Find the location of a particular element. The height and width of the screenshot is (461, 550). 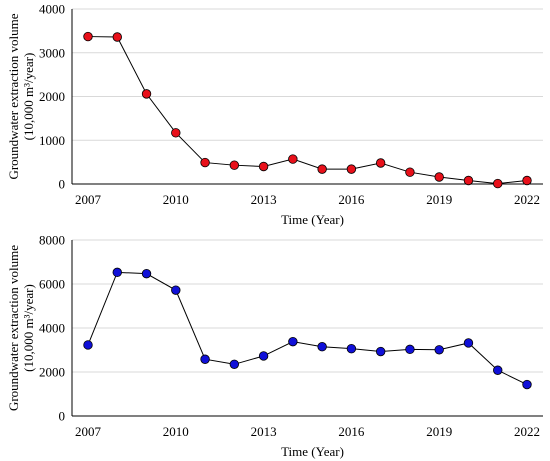

y-tick-label: 8000 is located at coordinates (52, 240).